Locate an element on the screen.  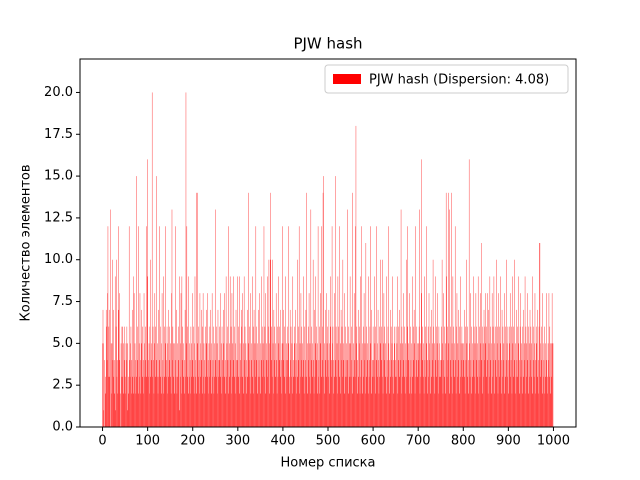
x-tick-label: 100 is located at coordinates (147, 441).